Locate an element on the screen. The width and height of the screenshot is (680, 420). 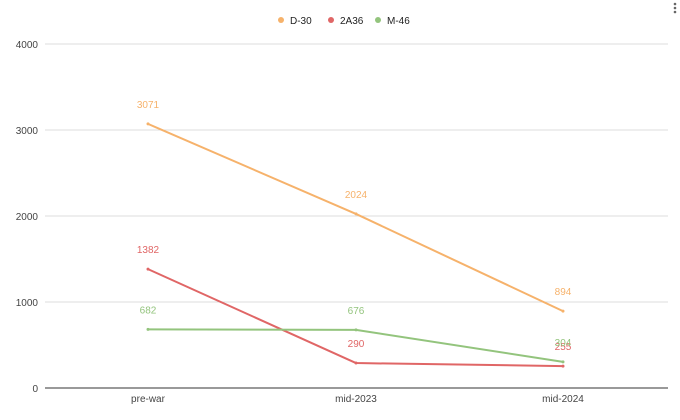
x-tick-label: pre-war is located at coordinates (148, 399).